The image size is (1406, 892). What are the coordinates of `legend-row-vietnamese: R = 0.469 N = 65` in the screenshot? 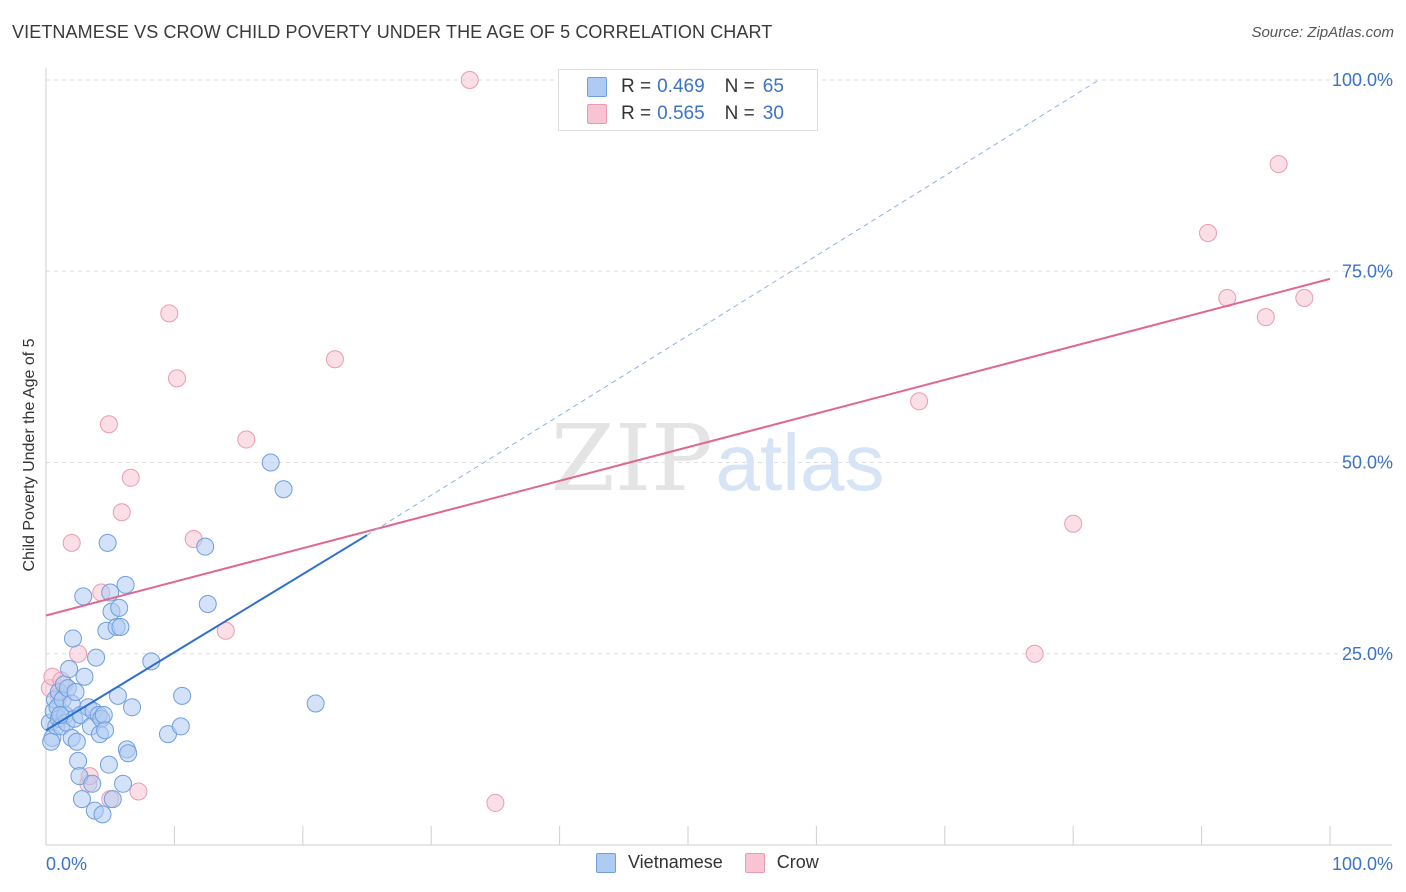 It's located at (685, 87).